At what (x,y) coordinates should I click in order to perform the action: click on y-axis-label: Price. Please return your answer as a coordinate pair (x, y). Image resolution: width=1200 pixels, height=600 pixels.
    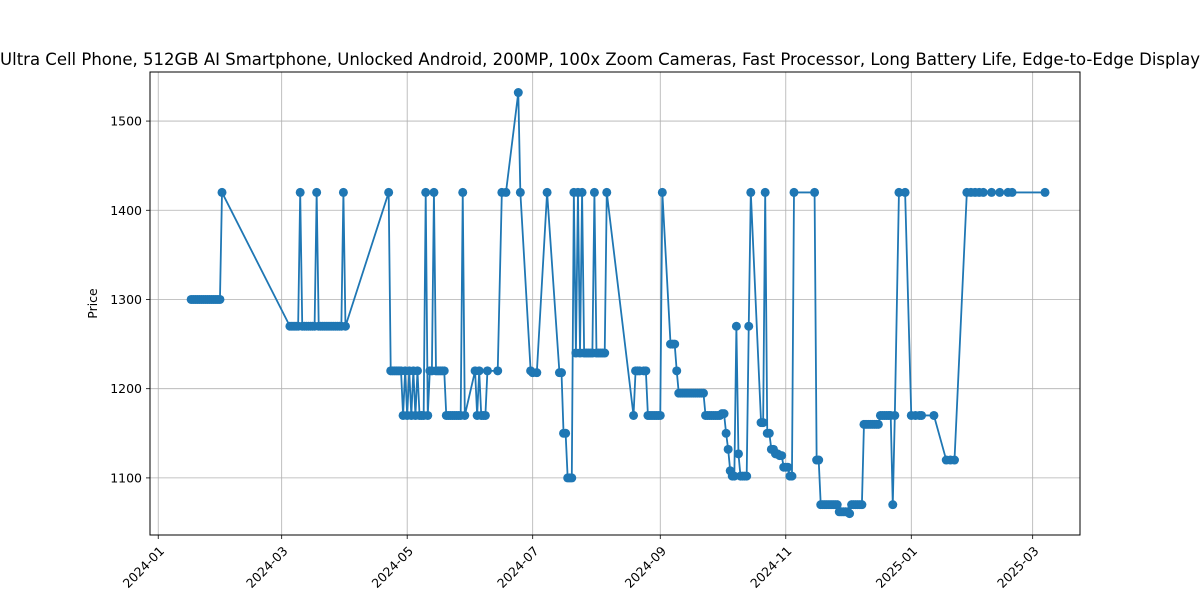
    Looking at the image, I should click on (92, 303).